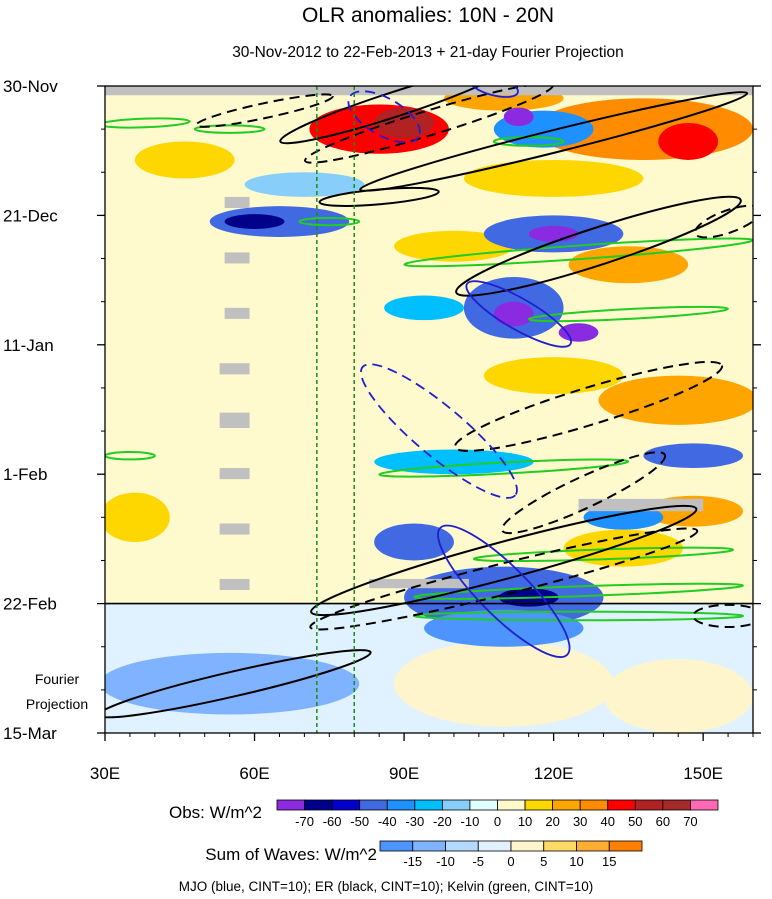 Image resolution: width=772 pixels, height=899 pixels. I want to click on obs-colorbar-level-label-5: -20, so click(442, 821).